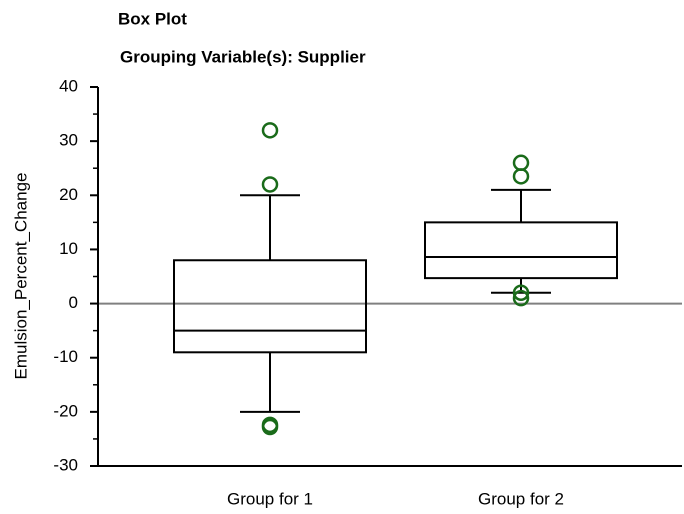 This screenshot has width=684, height=514. Describe the element at coordinates (243, 56) in the screenshot. I see `chart-subtitle: Grouping Variable(s): Supplier` at that location.